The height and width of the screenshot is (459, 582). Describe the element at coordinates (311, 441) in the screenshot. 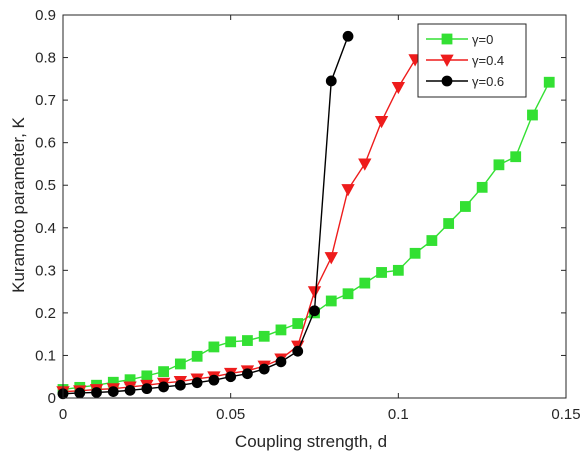

I see `x-axis-label: Coupling strength, d` at that location.